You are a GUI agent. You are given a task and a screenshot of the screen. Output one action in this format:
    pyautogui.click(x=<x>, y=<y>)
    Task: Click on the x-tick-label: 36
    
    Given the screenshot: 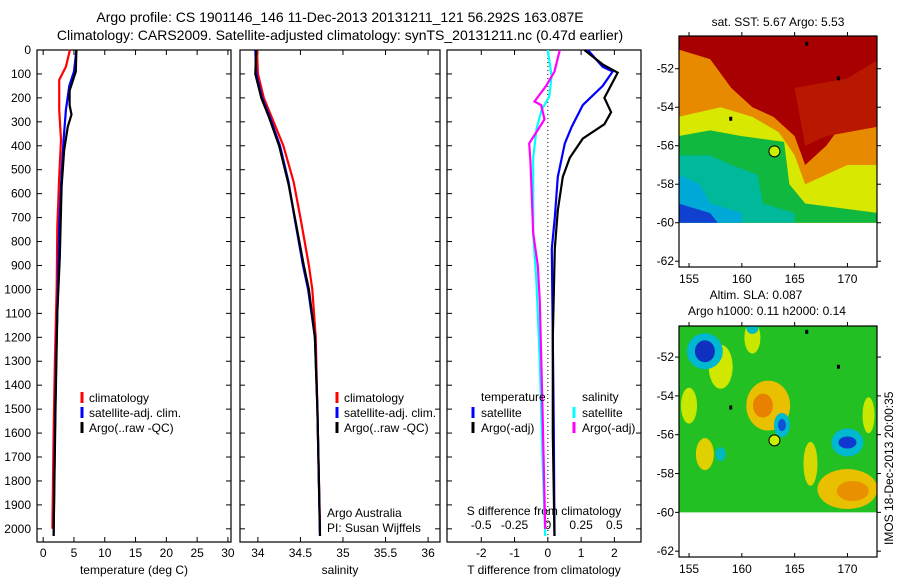 What is the action you would take?
    pyautogui.click(x=428, y=553)
    